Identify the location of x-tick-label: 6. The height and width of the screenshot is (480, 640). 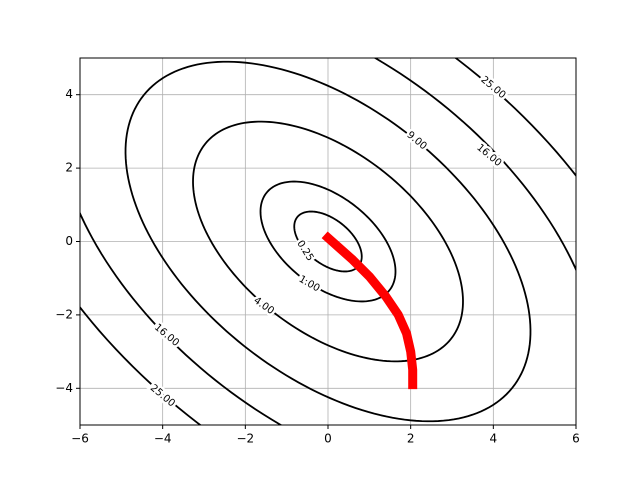
(576, 439).